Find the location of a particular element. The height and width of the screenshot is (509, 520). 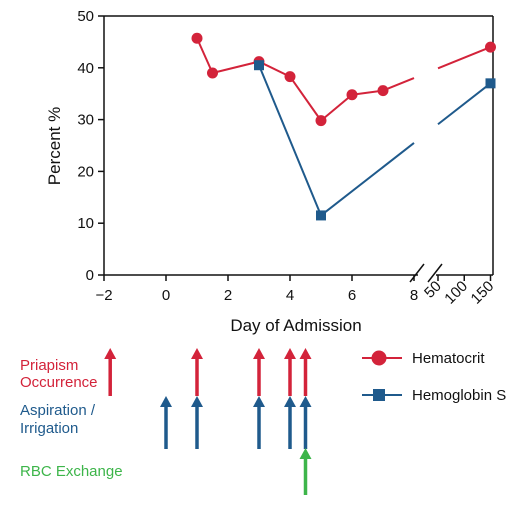

event-label-line: Occurrence is located at coordinates (59, 382).